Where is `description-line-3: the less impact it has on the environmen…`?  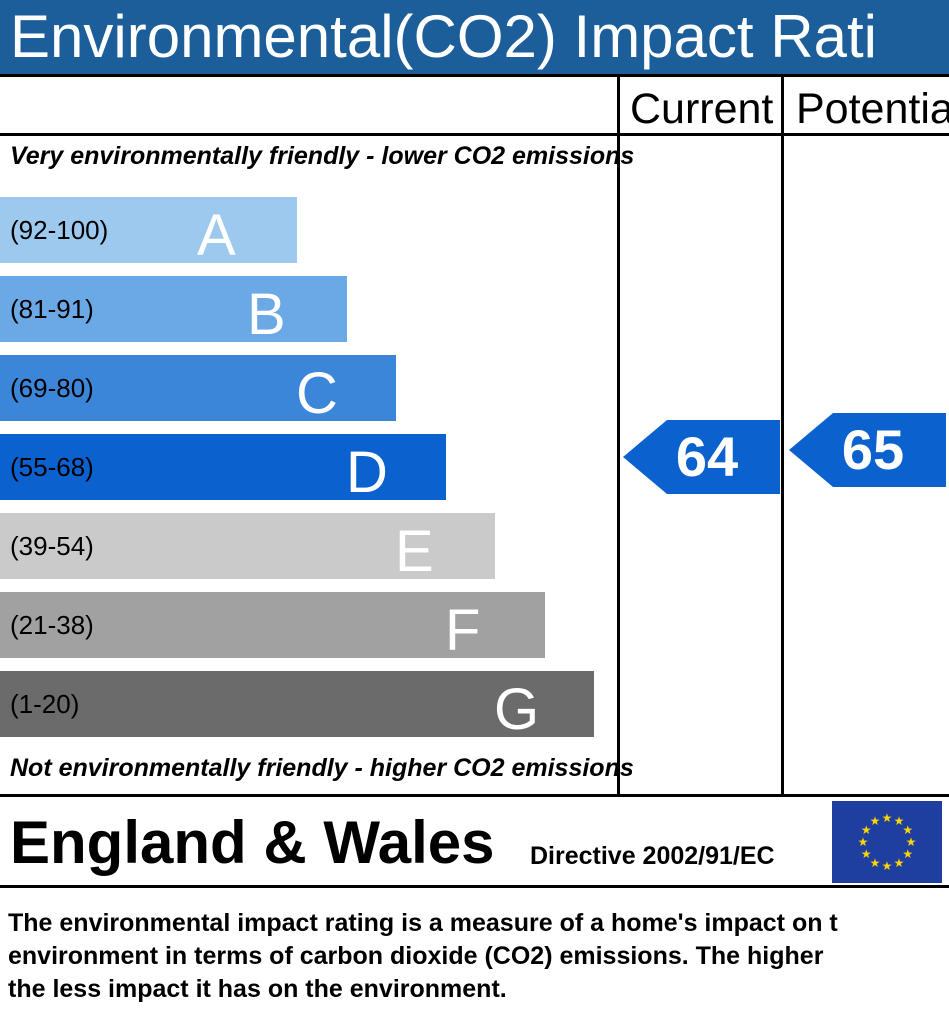 description-line-3: the less impact it has on the environmen… is located at coordinates (257, 989).